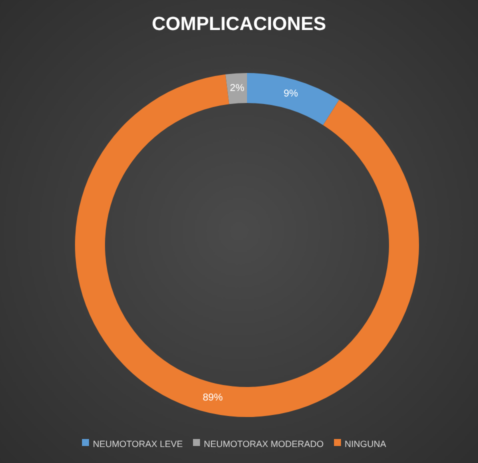 This screenshot has width=478, height=463. Describe the element at coordinates (291, 94) in the screenshot. I see `data-label: 9%` at that location.